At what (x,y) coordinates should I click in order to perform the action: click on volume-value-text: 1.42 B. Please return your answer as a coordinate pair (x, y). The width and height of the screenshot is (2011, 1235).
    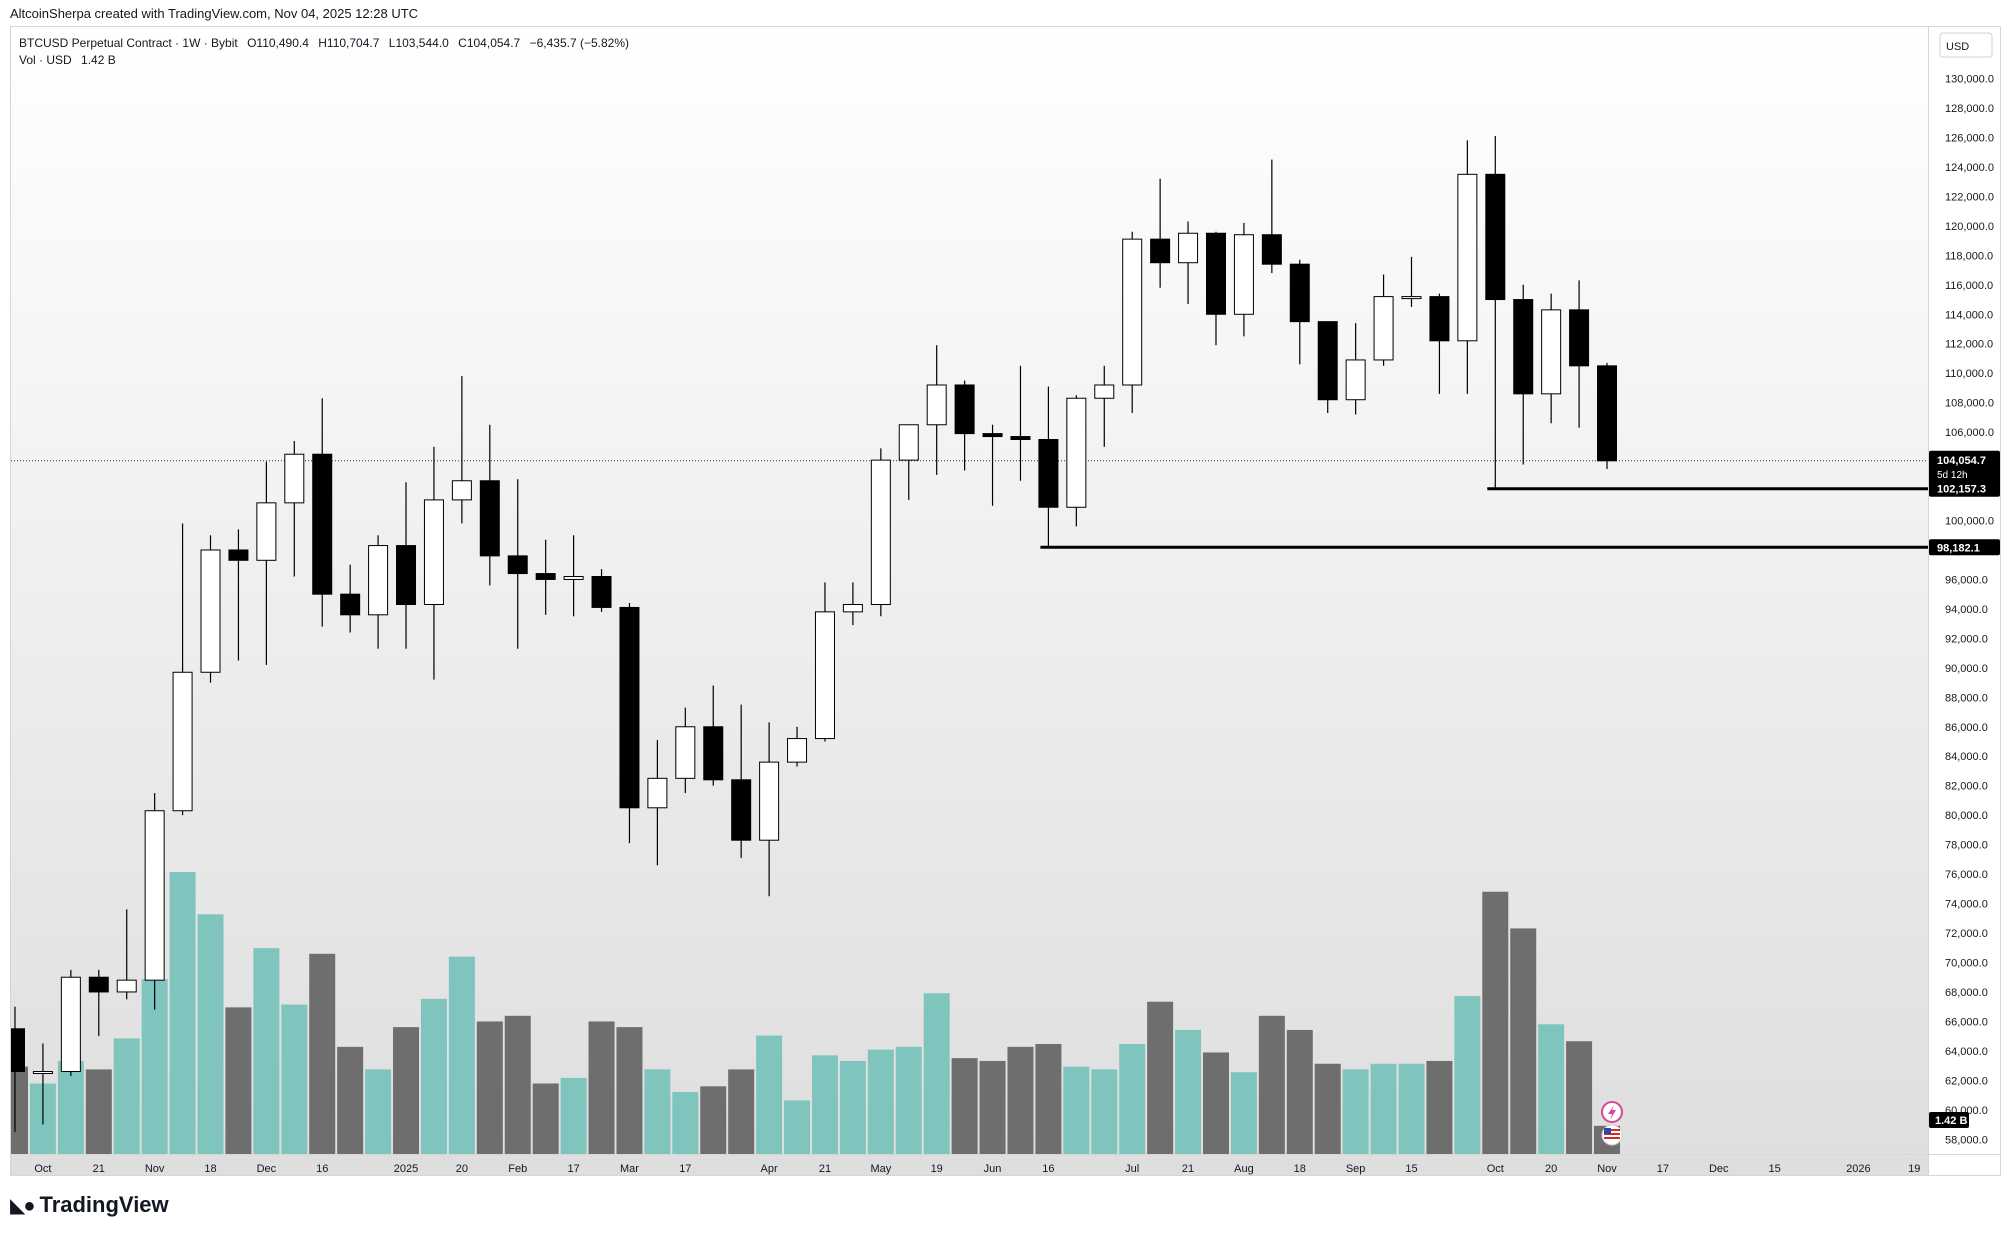
    Looking at the image, I should click on (1951, 1121).